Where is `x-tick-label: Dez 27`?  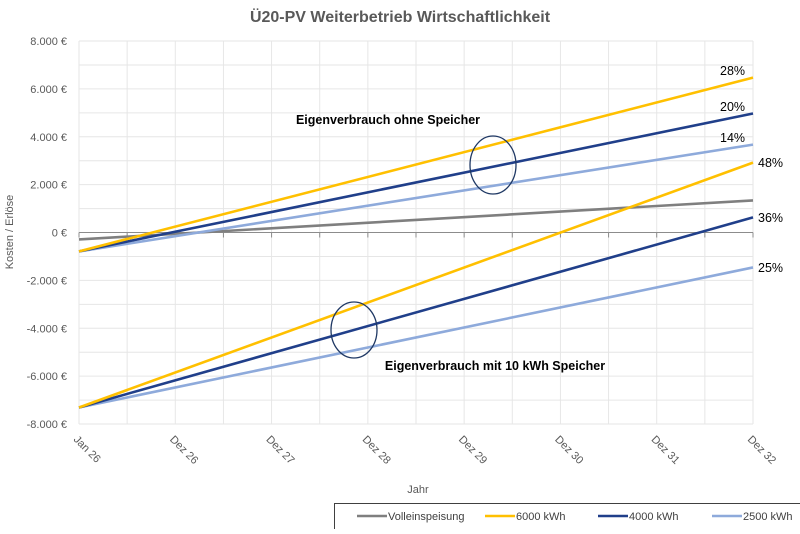 x-tick-label: Dez 27 is located at coordinates (279, 450).